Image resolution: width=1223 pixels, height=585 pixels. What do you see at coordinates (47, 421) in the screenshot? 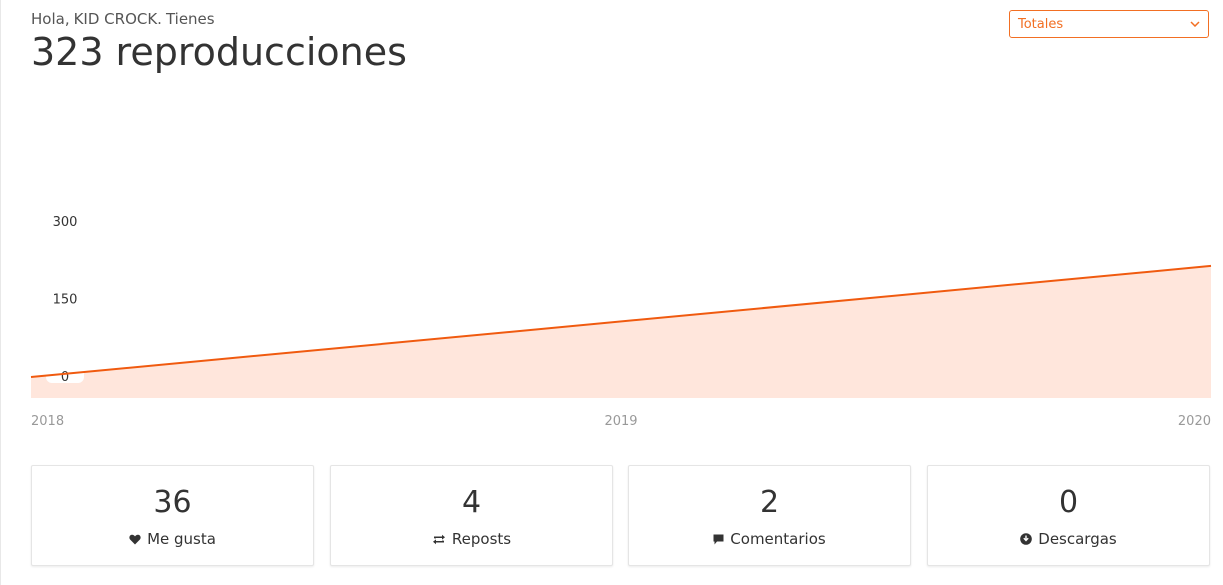
I see `x-tick-label-0: 2018` at bounding box center [47, 421].